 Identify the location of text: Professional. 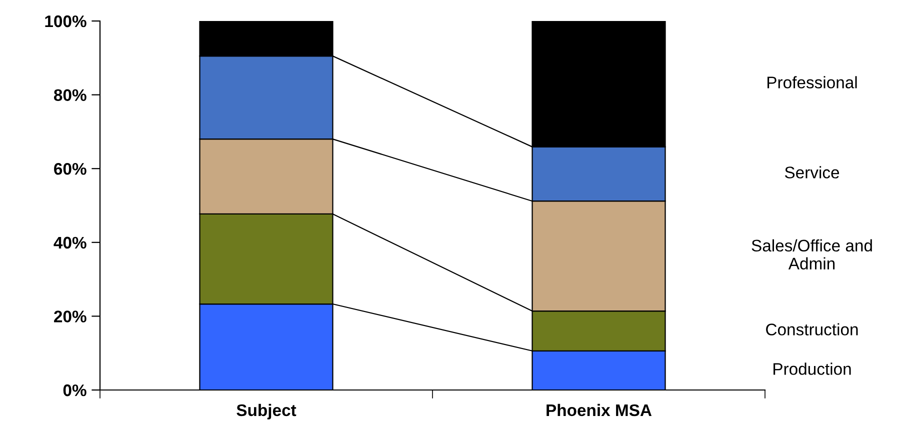
(812, 82).